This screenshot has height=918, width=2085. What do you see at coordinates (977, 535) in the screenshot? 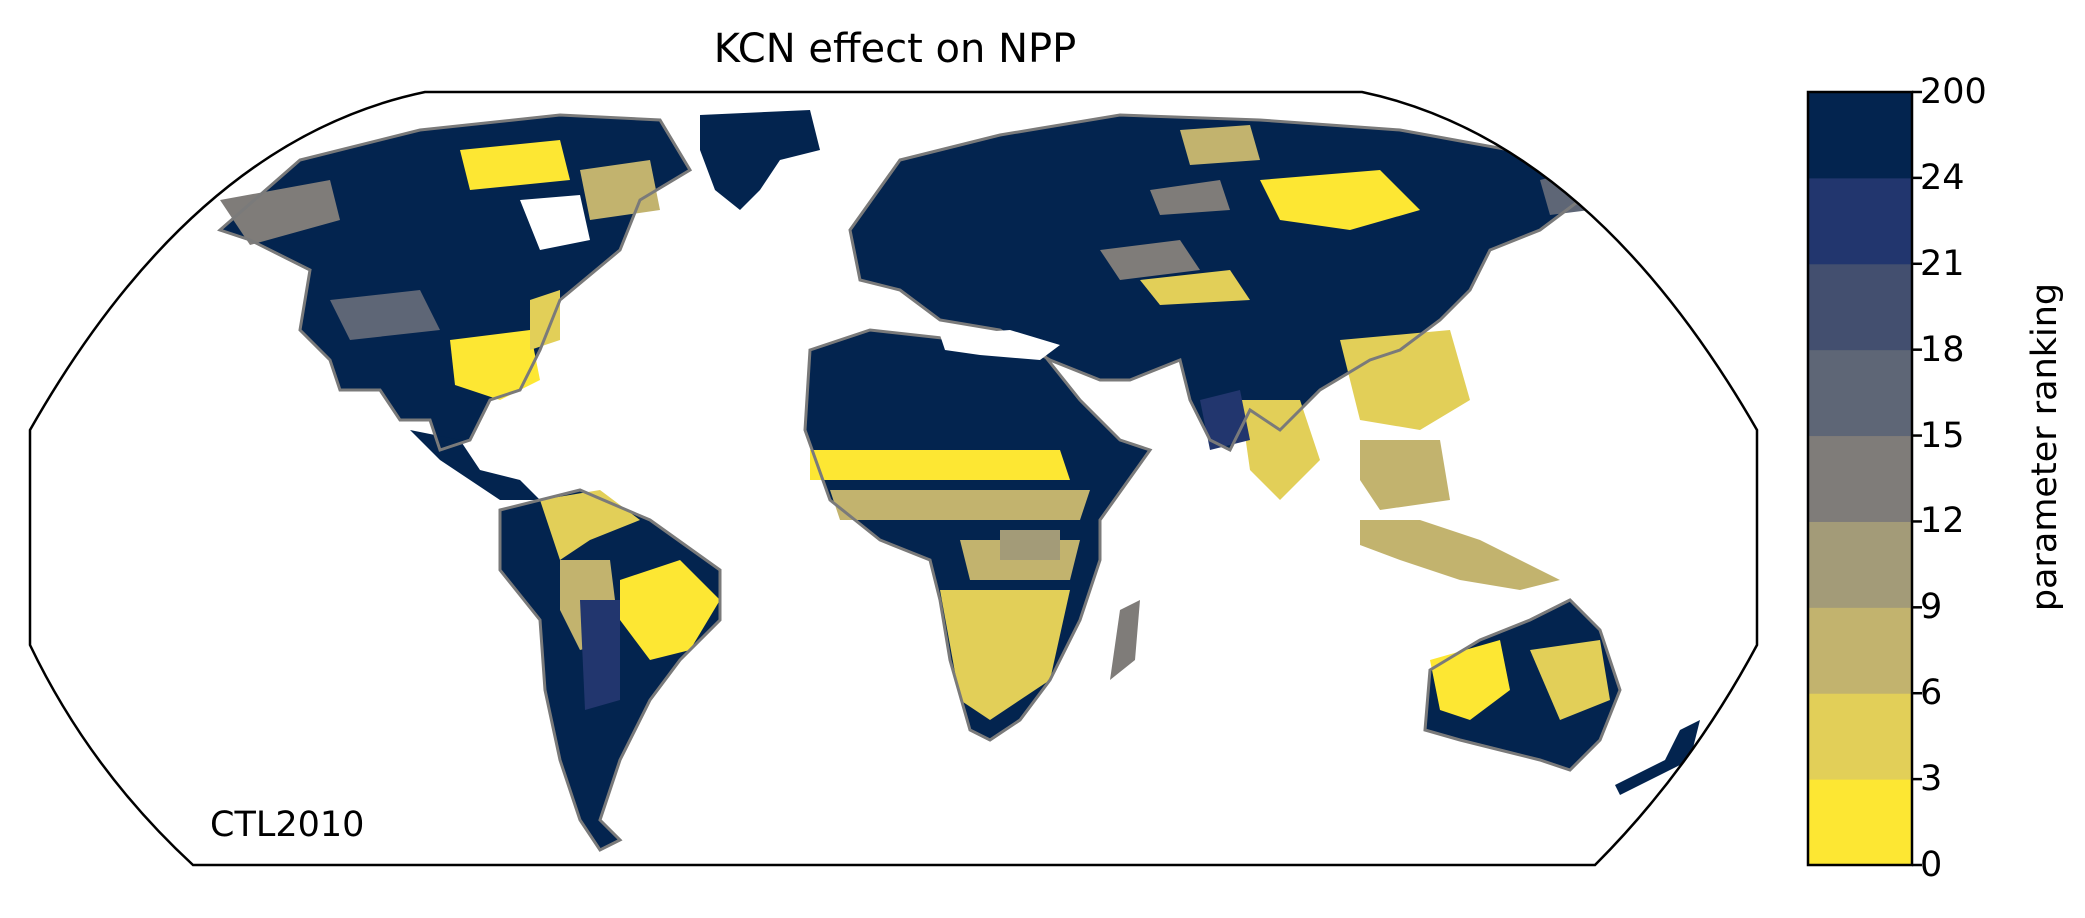
I see `africa-landmass` at bounding box center [977, 535].